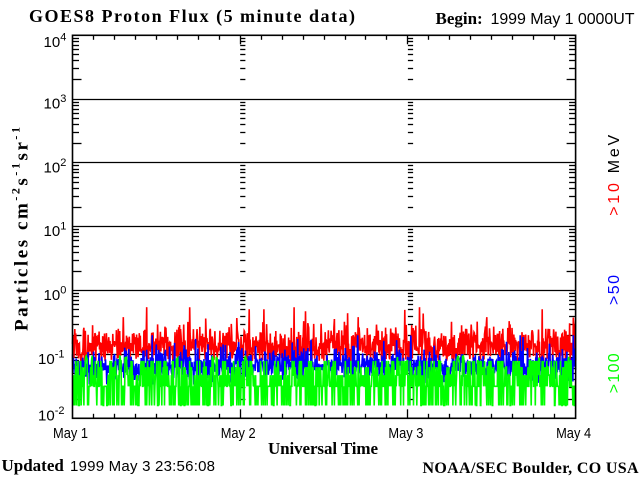 This screenshot has width=640, height=485. Describe the element at coordinates (55, 295) in the screenshot. I see `svg-text: 10⁰` at that location.